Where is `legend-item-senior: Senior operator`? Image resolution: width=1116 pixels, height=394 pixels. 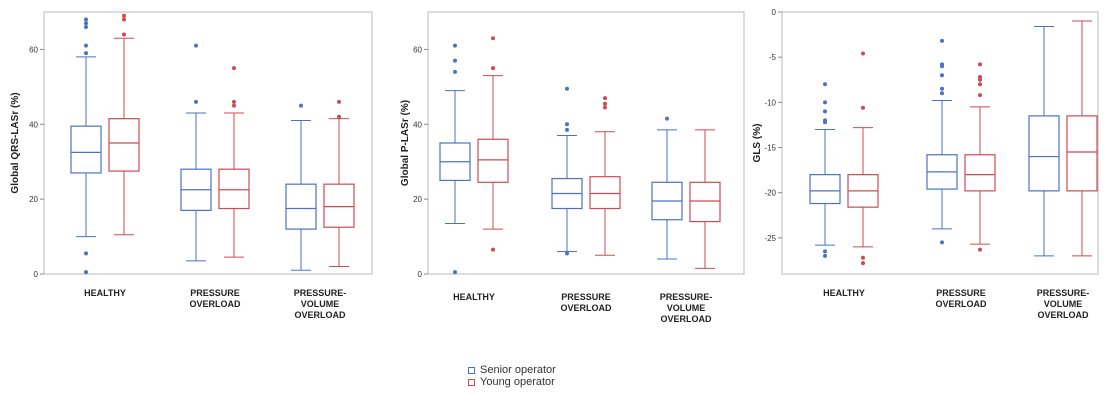
legend-item-senior: Senior operator is located at coordinates (512, 370).